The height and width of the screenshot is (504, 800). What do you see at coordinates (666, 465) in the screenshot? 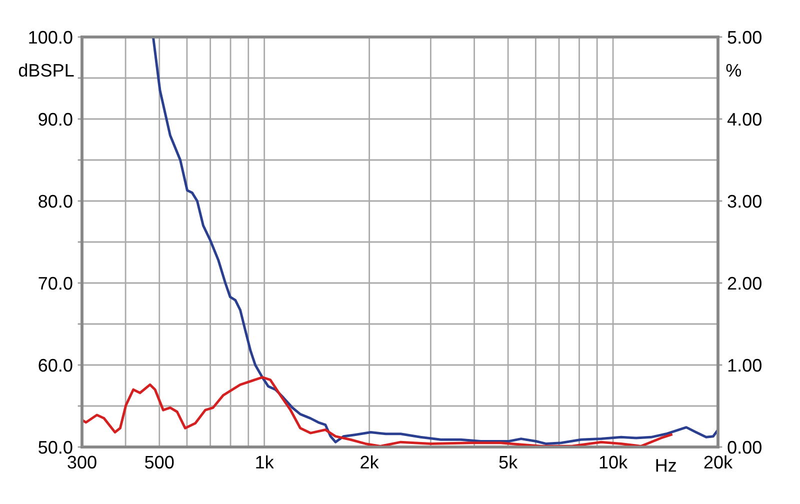
I see `x-axis-title: Hz` at bounding box center [666, 465].